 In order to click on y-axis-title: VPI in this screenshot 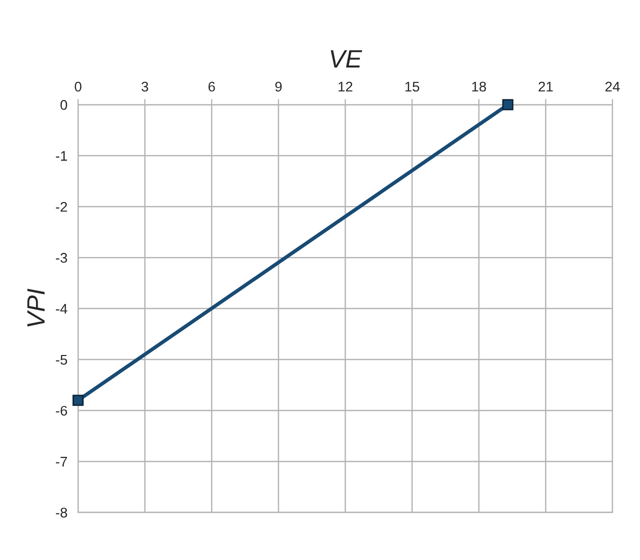, I will do `click(36, 307)`.